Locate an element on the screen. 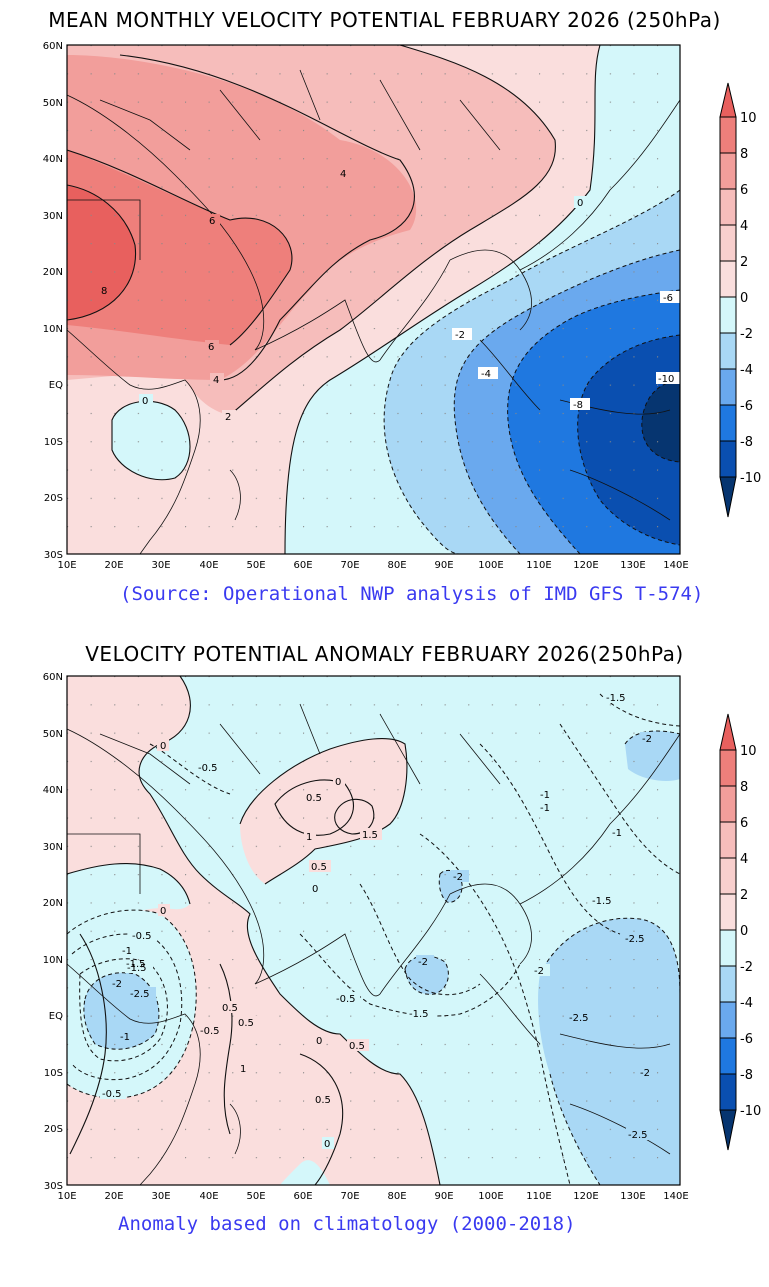 The width and height of the screenshot is (769, 1287). map1-colorbar: 10 8 6 4 2 0 -2 -4 -6 -8 -10 is located at coordinates (740, 300).